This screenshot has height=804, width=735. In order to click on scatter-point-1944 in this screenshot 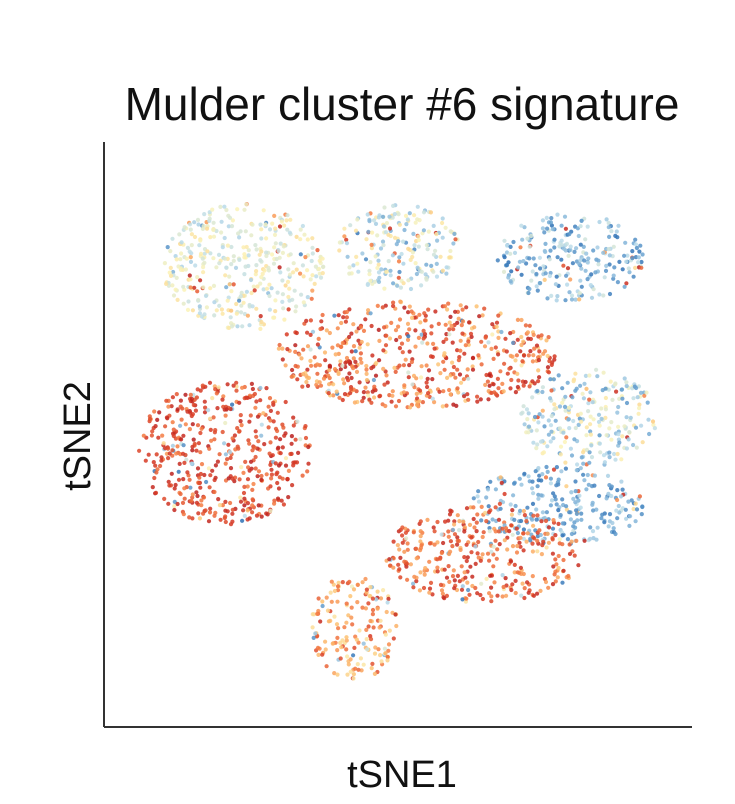, I will do `click(627, 448)`.